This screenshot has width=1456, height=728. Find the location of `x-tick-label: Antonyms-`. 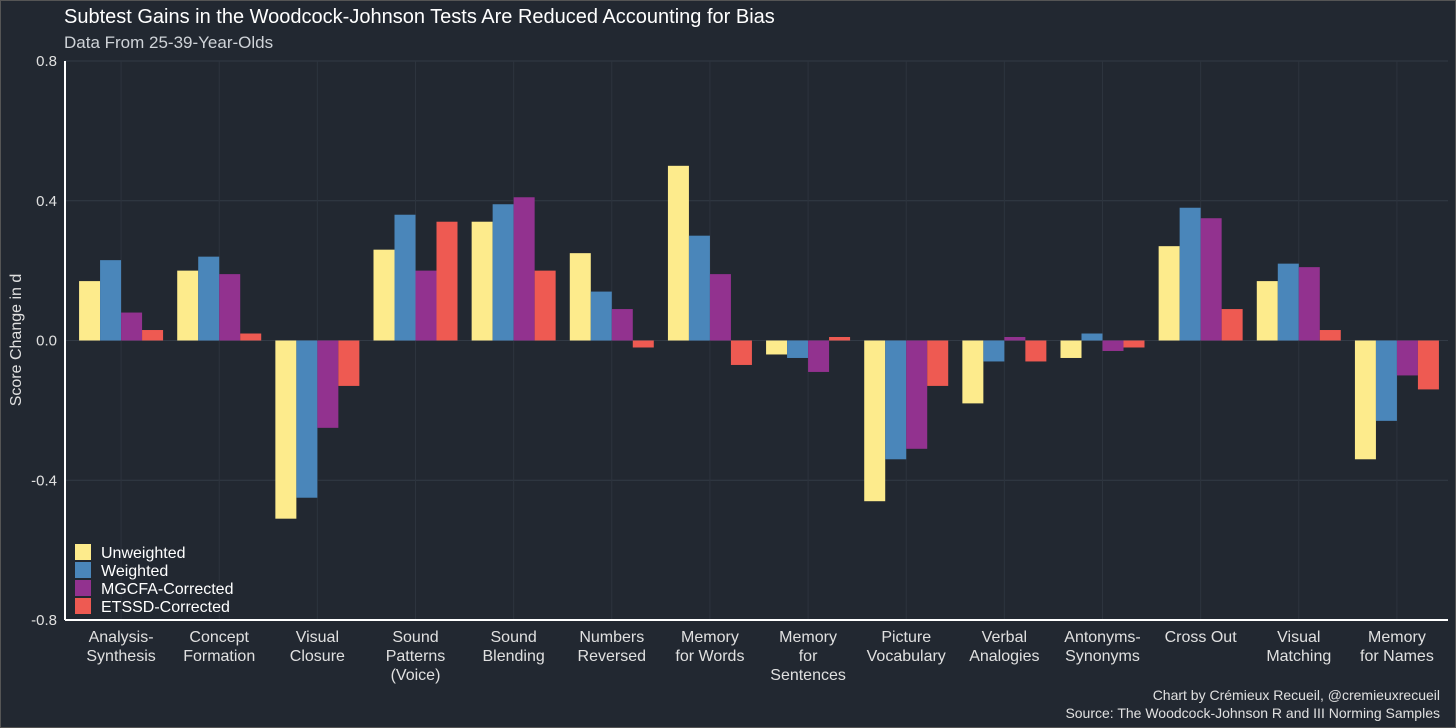

x-tick-label: Antonyms- is located at coordinates (1102, 637).